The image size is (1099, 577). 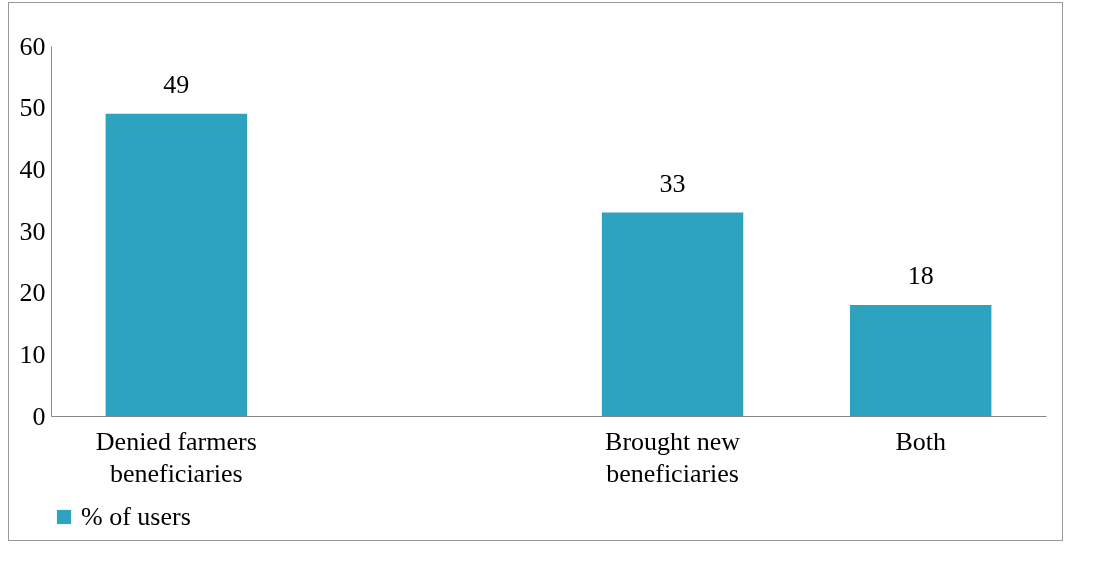 What do you see at coordinates (920, 275) in the screenshot?
I see `data-label: 18` at bounding box center [920, 275].